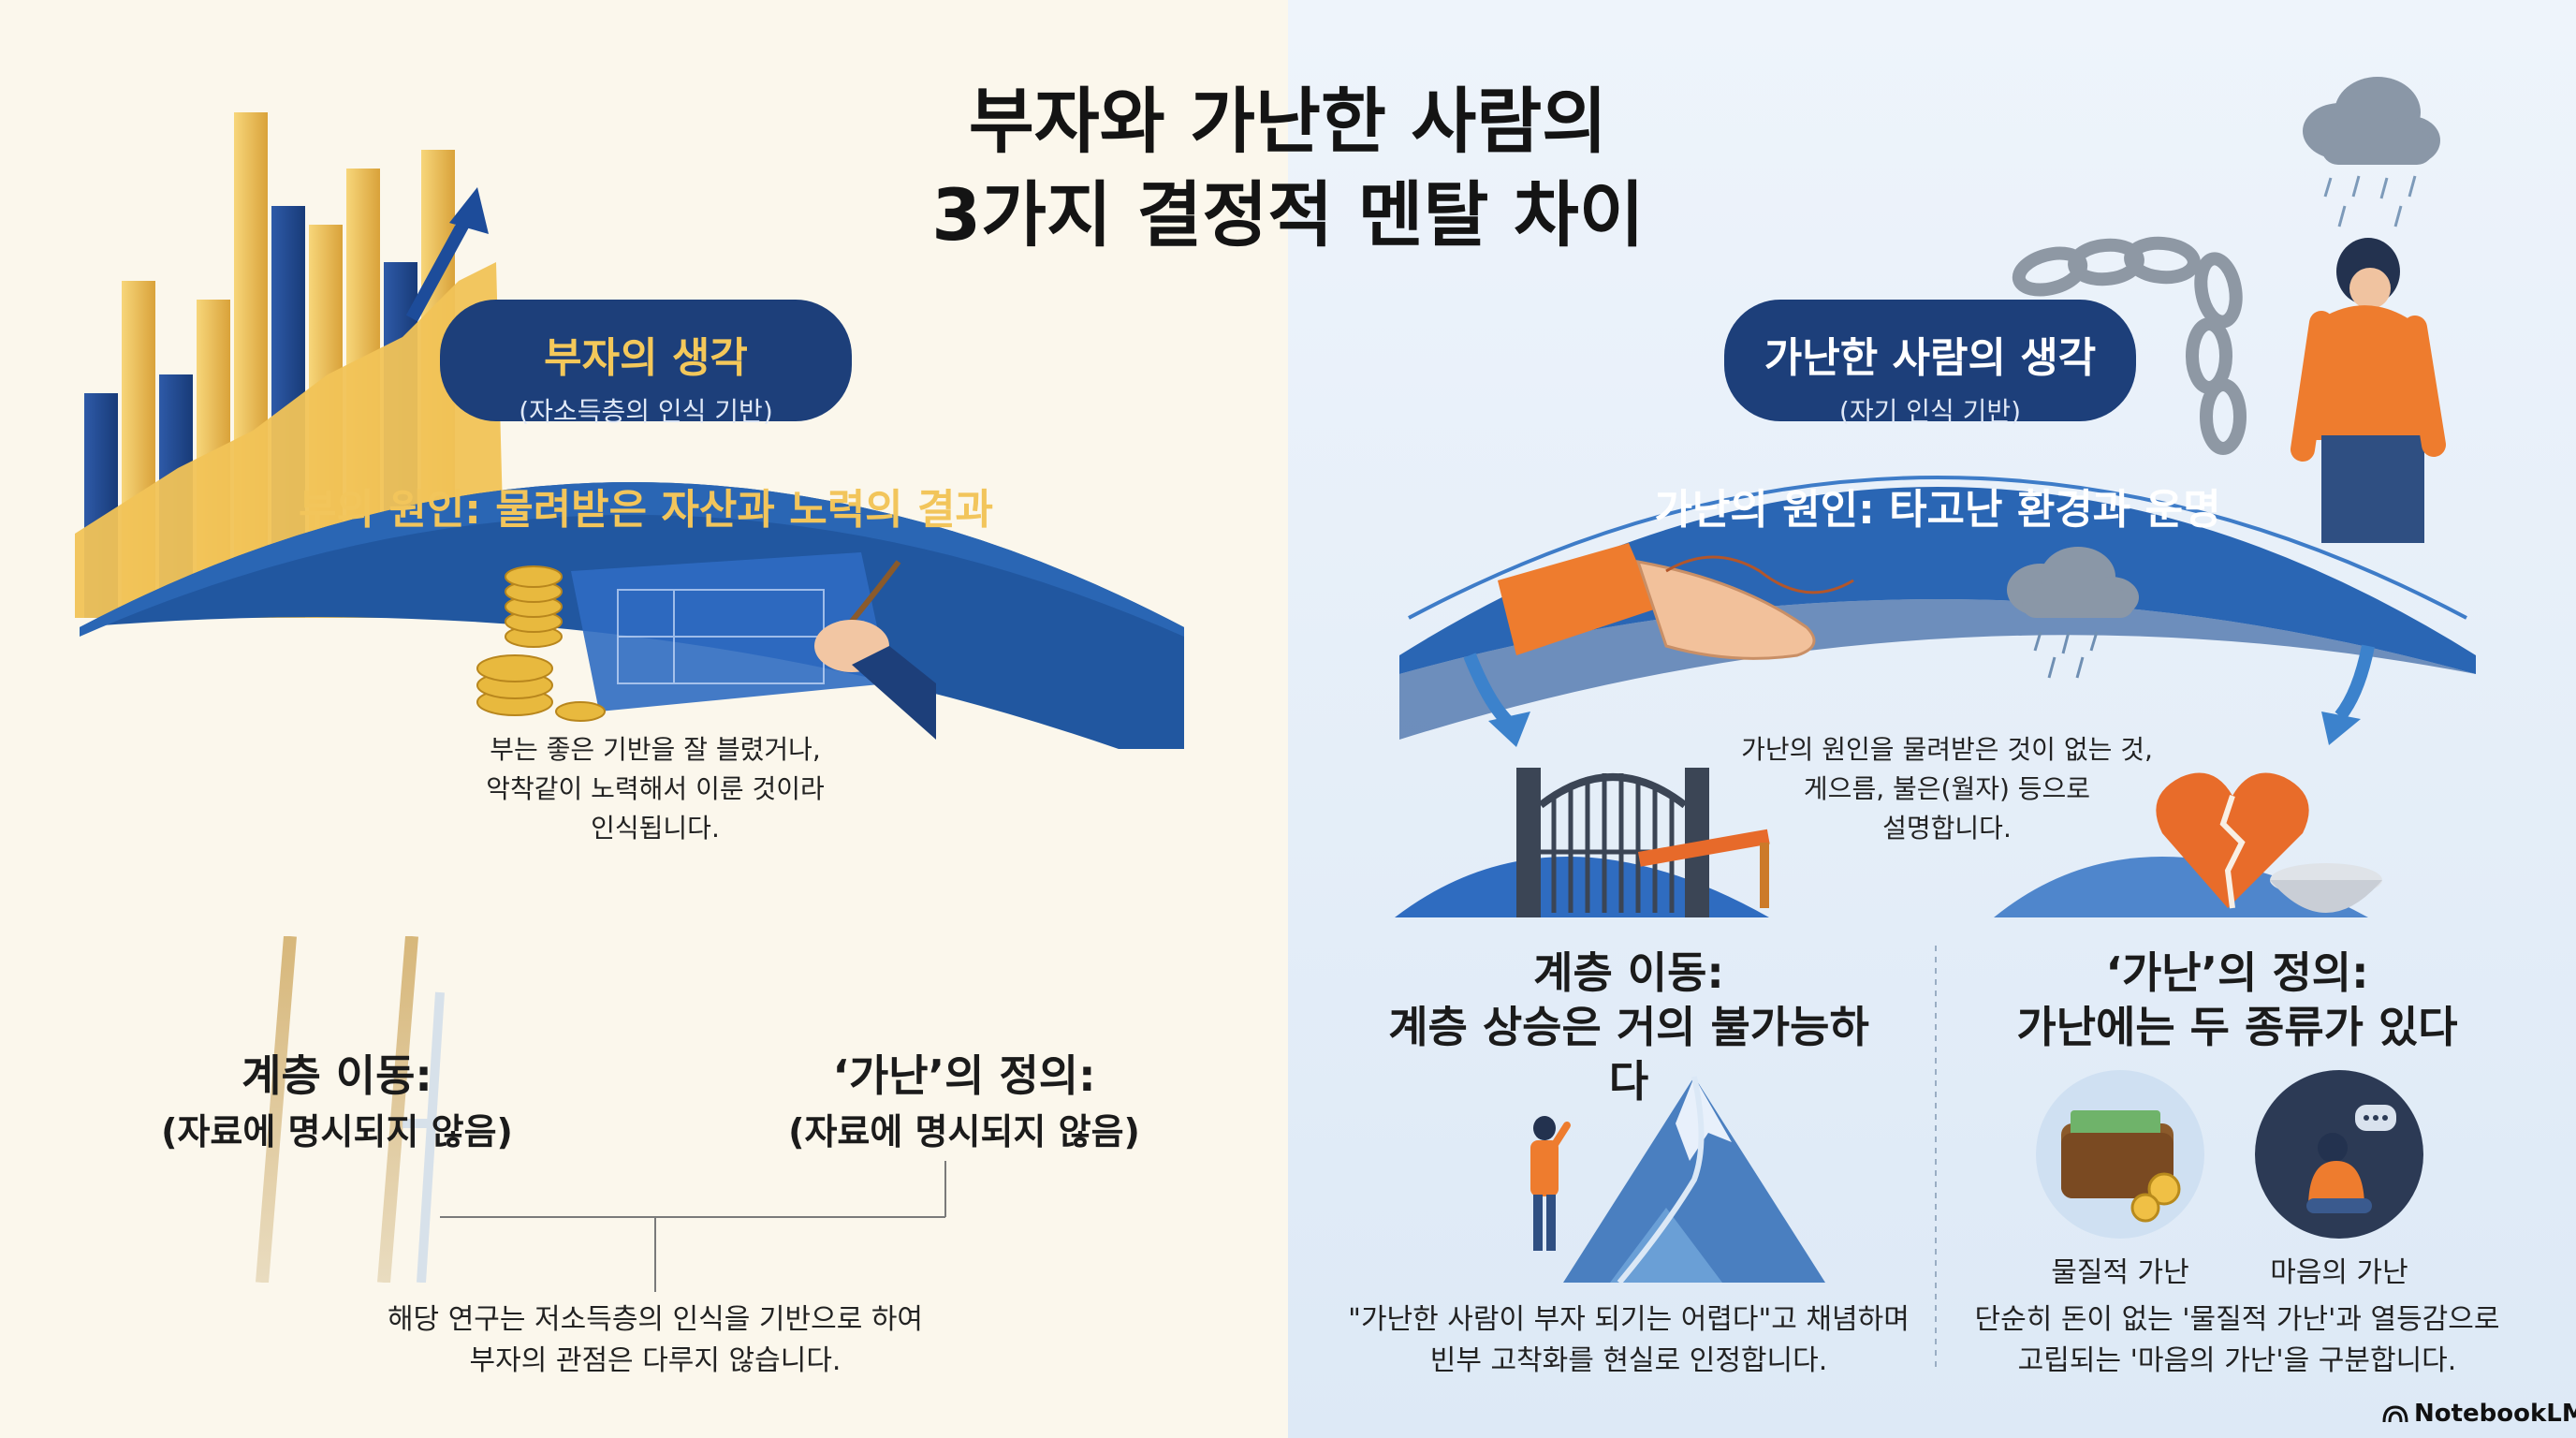 This screenshot has width=2576, height=1438. Describe the element at coordinates (655, 749) in the screenshot. I see `rich-cause-line-1: 부는 좋은 기반을 잘 블렸거나,` at that location.